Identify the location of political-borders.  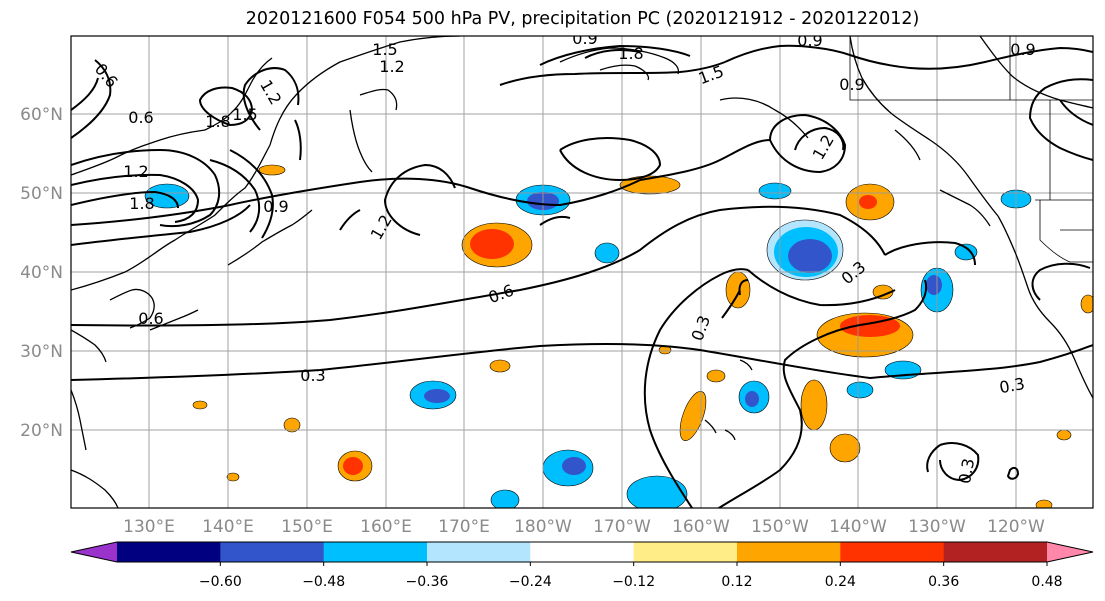
(971, 149).